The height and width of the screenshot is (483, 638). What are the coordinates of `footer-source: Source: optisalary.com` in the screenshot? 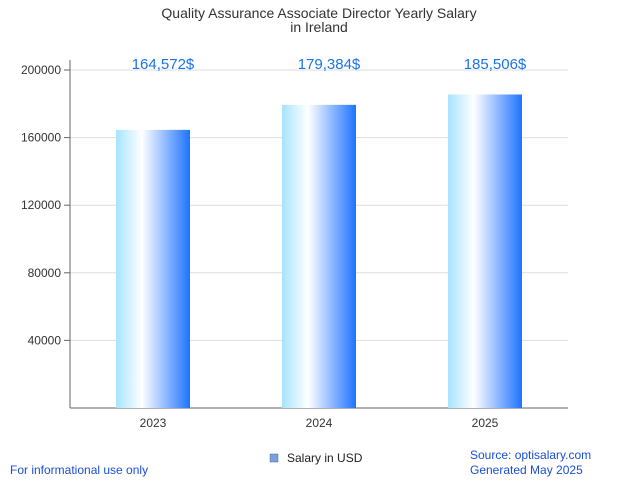 It's located at (530, 455).